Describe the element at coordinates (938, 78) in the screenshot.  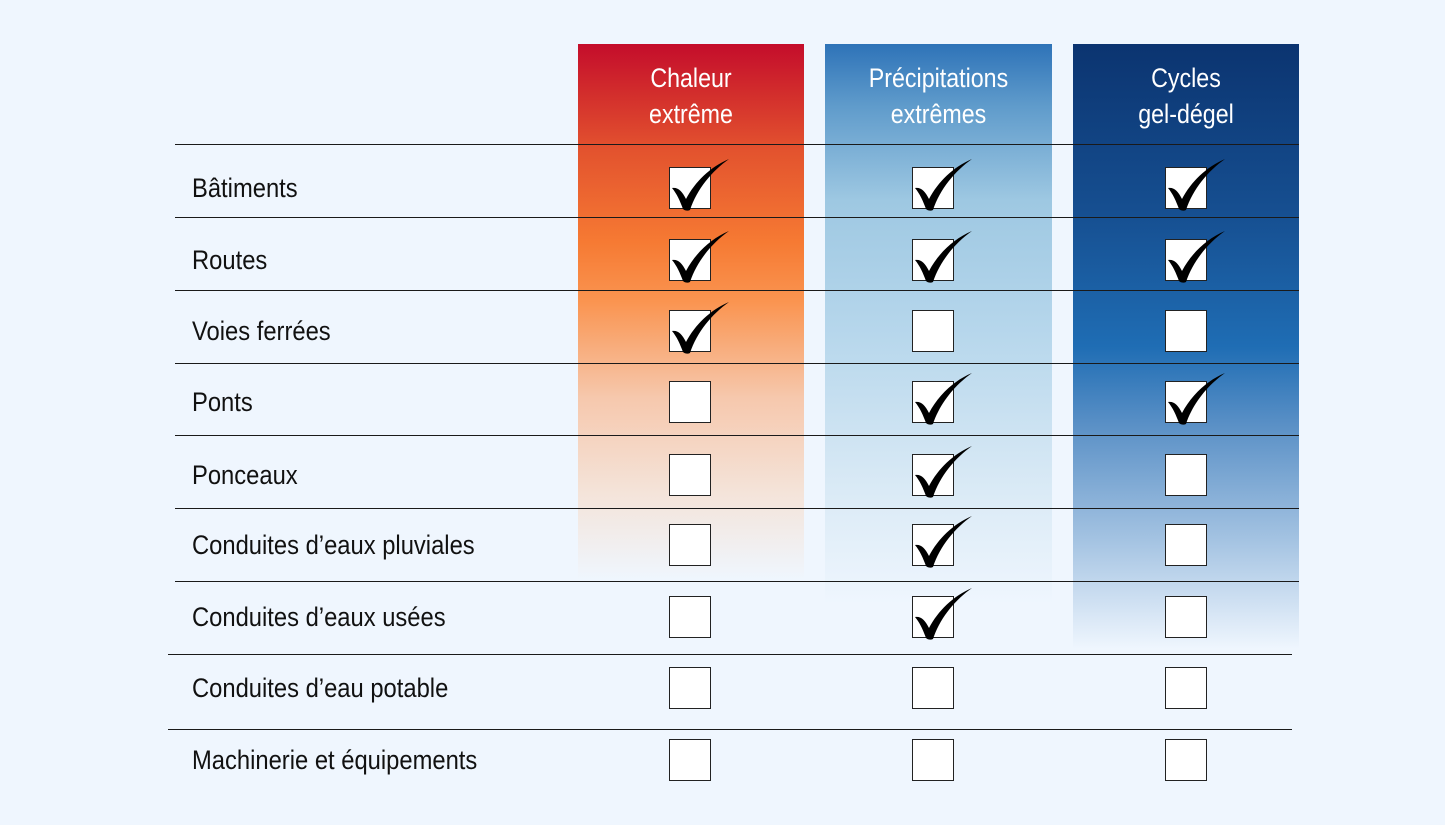
I see `column-header-line1: Précipitations` at that location.